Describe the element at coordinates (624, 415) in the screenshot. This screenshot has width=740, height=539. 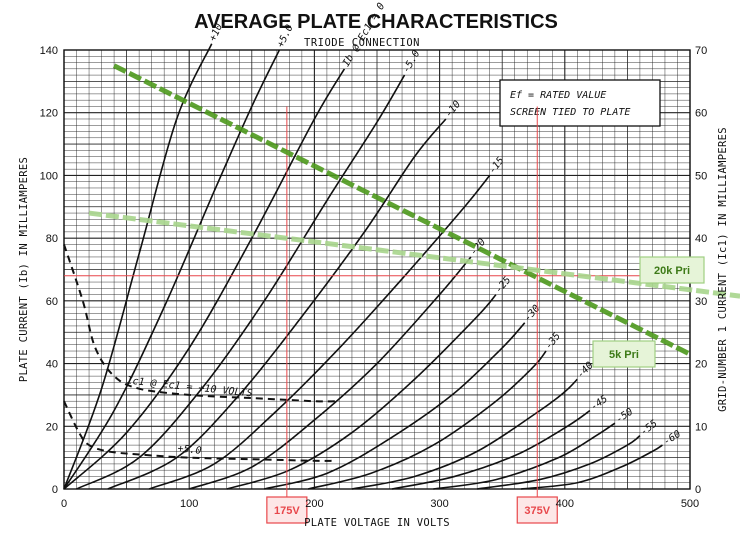
I see `plate-curve-label: -50` at that location.